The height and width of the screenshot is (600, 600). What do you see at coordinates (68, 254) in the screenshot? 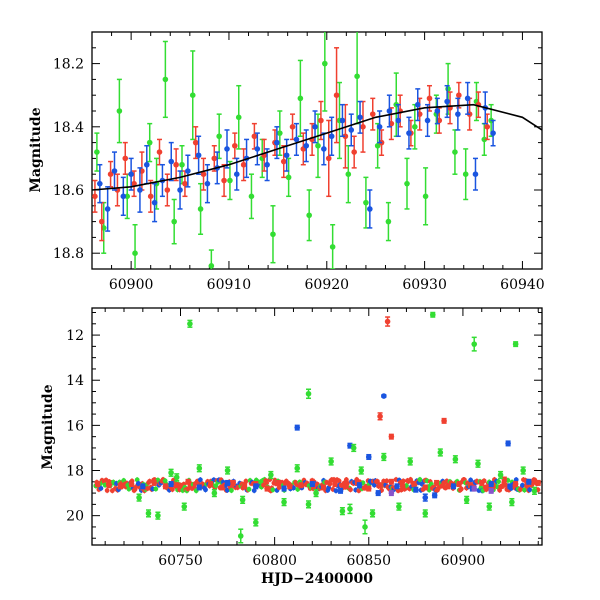
I see `y-tick-label: 18.8` at bounding box center [68, 254].